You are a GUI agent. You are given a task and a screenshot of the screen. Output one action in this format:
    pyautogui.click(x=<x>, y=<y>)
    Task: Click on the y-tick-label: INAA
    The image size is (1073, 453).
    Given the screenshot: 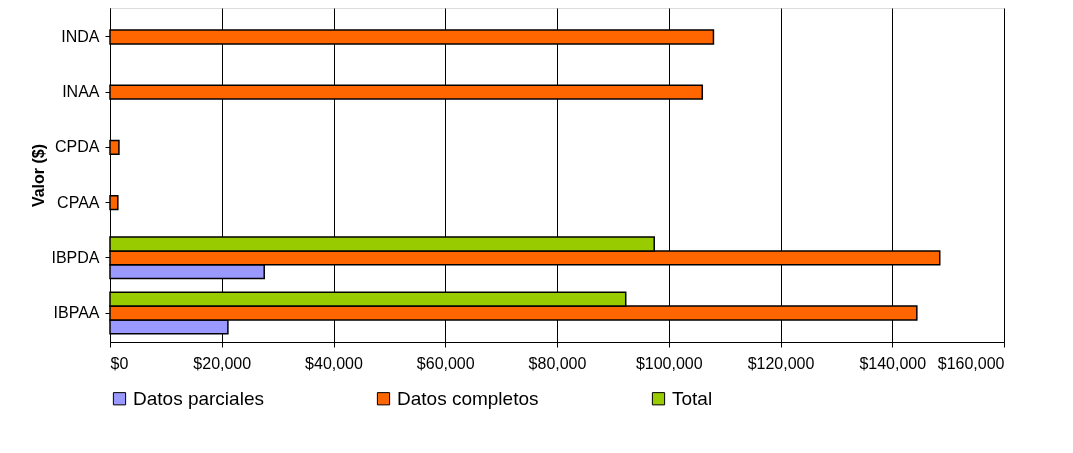 What is the action you would take?
    pyautogui.click(x=81, y=92)
    